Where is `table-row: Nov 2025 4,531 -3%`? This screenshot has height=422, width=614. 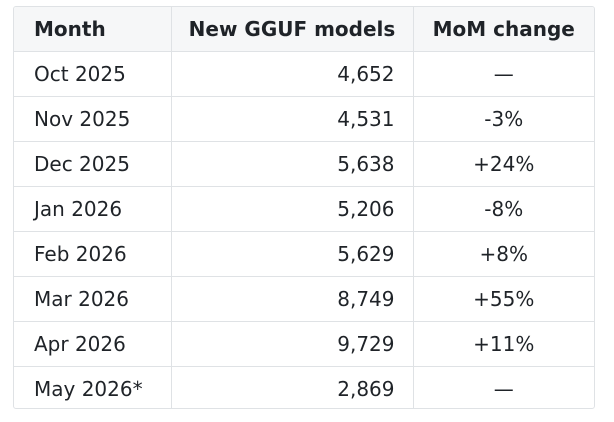
table-row: Nov 2025 4,531 -3% is located at coordinates (304, 119).